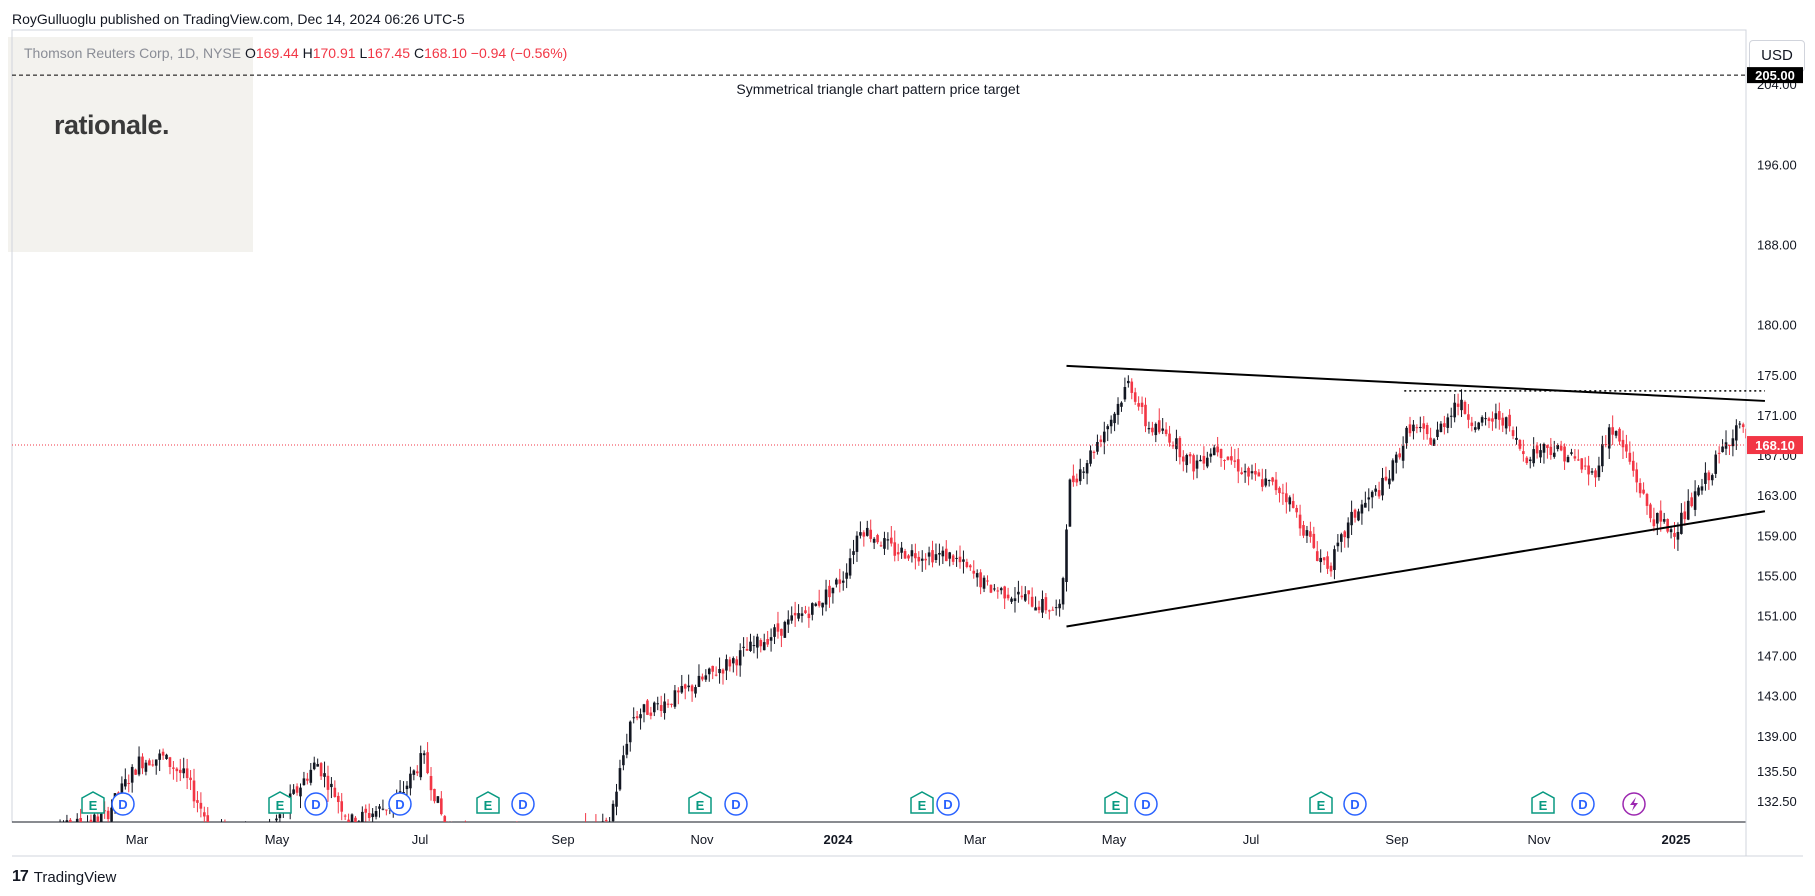 This screenshot has height=896, width=1815. I want to click on high-value: 170.91, so click(334, 53).